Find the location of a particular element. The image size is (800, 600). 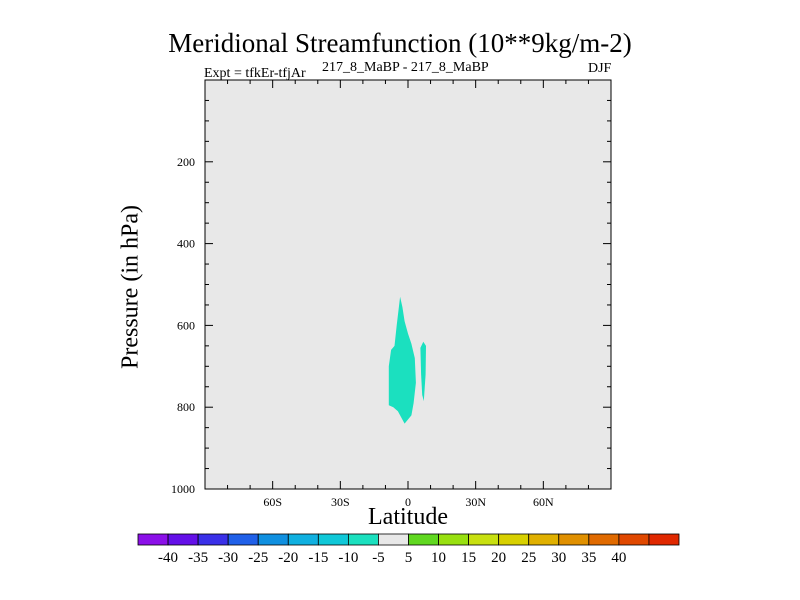

center-subtitle: 217_8_MaBP - 217_8_MaBP is located at coordinates (405, 67).